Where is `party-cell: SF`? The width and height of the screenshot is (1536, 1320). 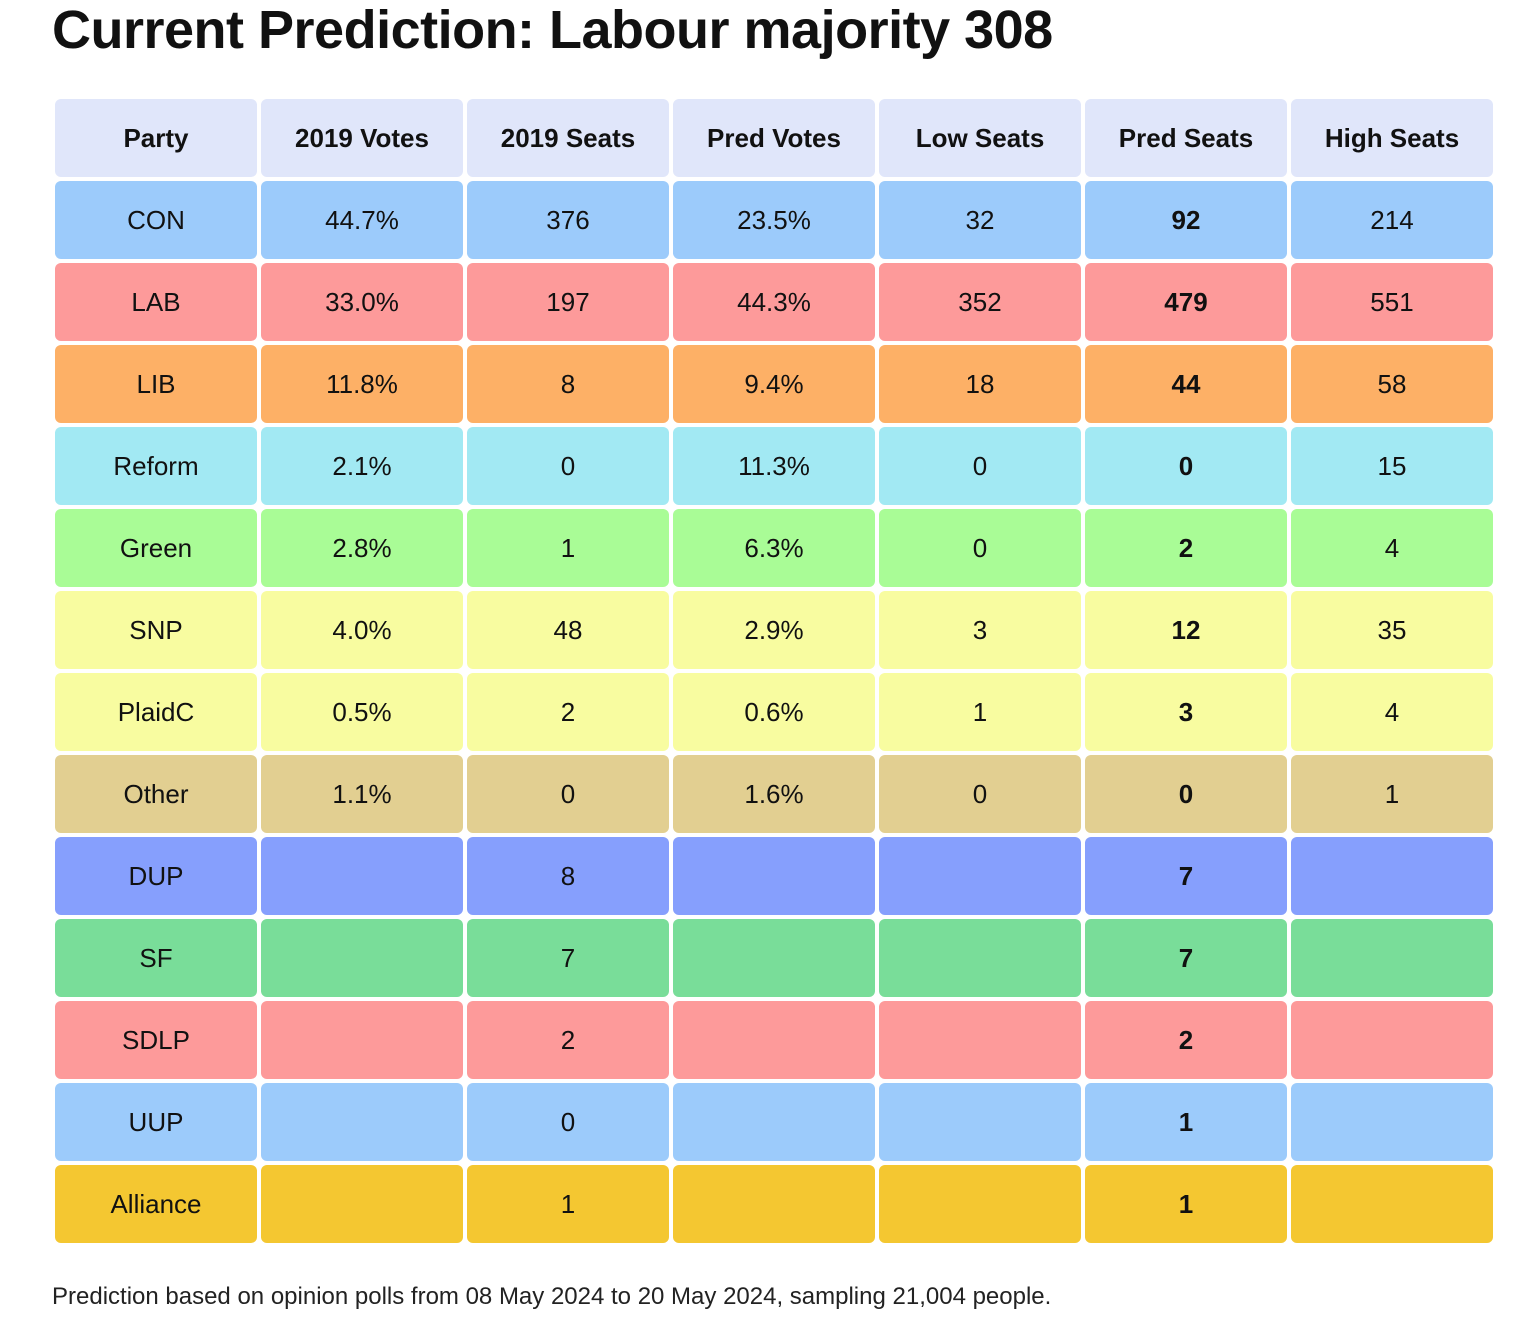
party-cell: SF is located at coordinates (156, 958).